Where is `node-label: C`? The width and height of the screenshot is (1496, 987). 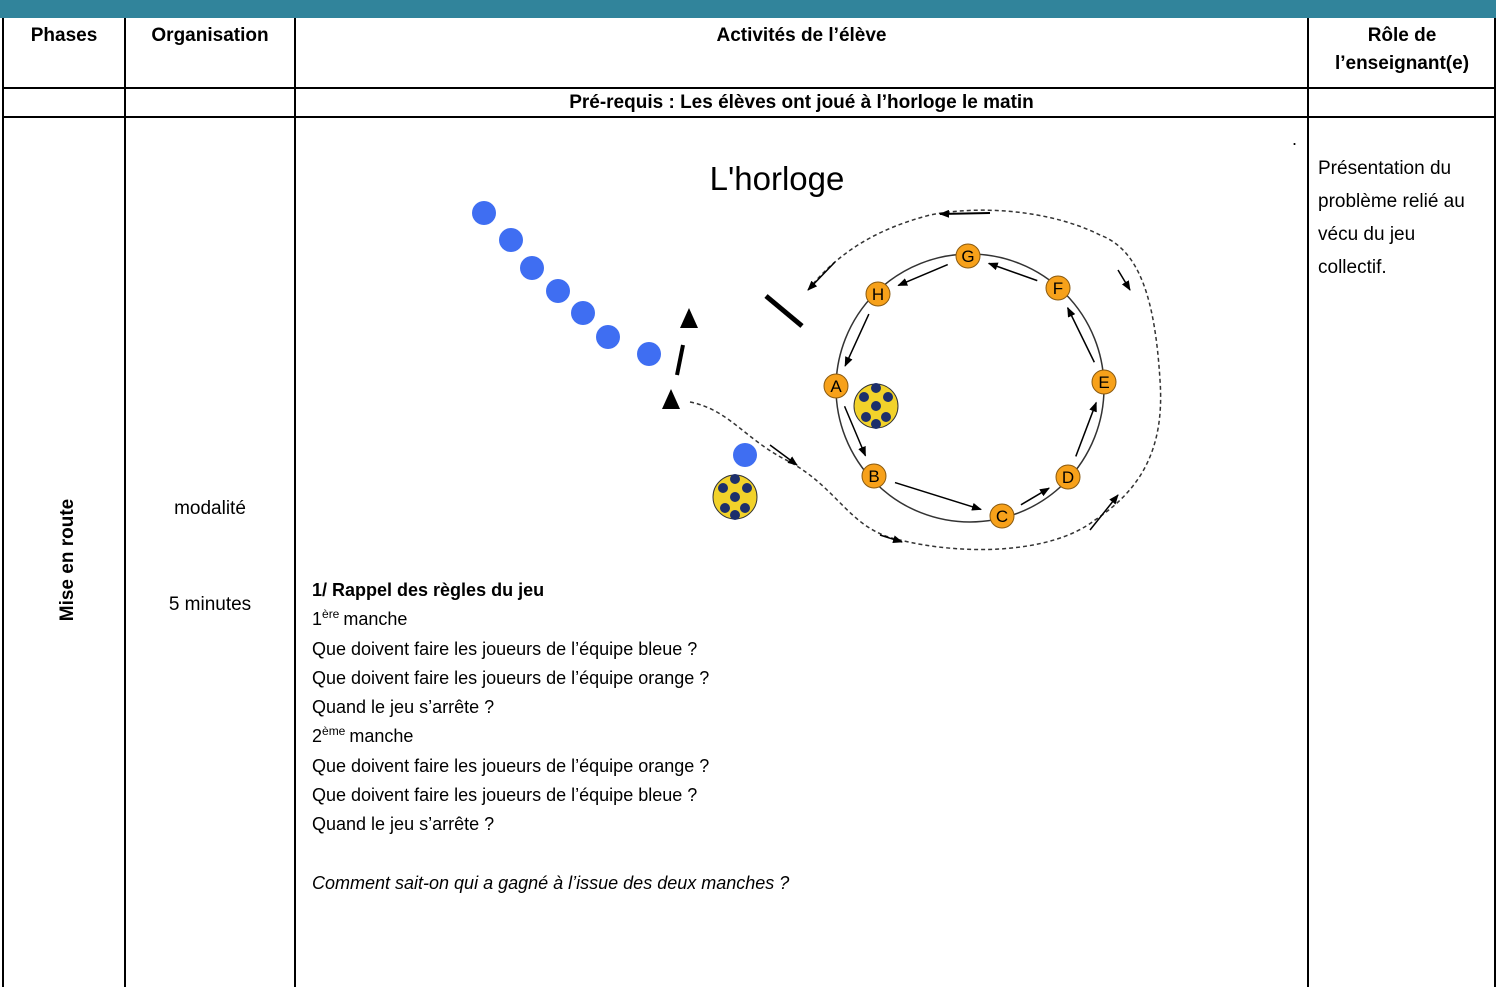 node-label: C is located at coordinates (1002, 516).